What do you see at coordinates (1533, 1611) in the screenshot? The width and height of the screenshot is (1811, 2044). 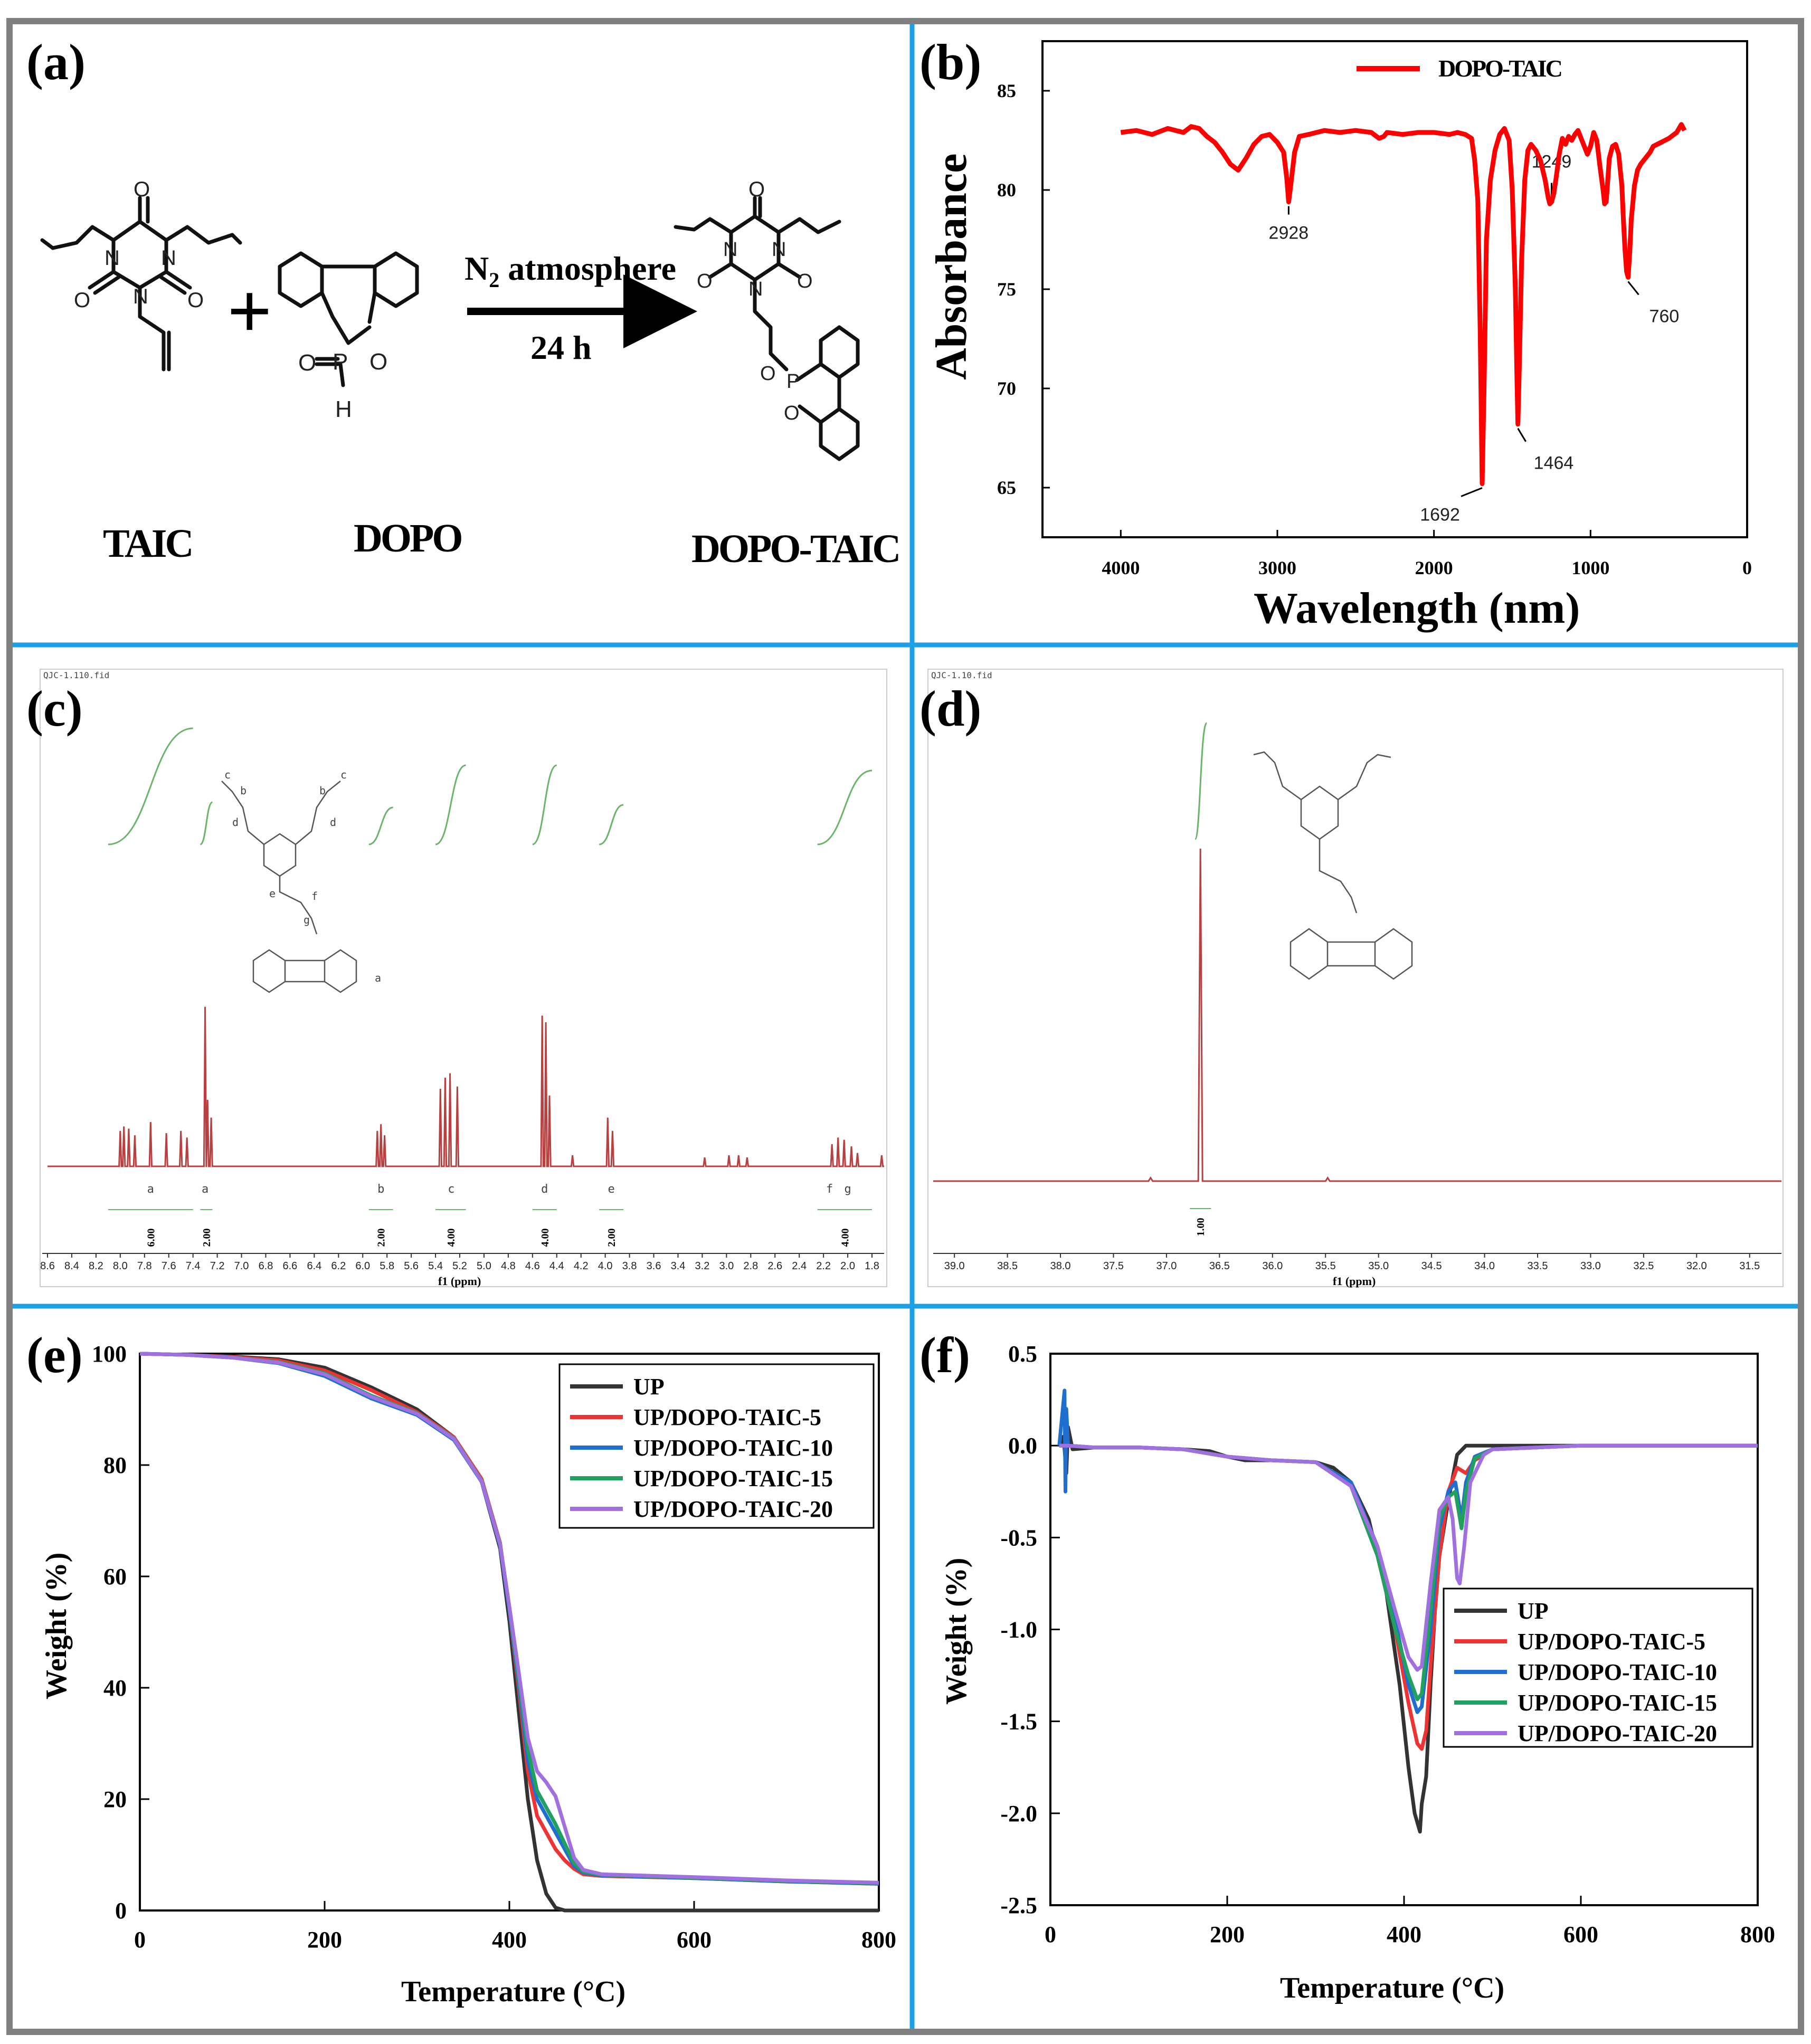 I see `legend-label: UP` at bounding box center [1533, 1611].